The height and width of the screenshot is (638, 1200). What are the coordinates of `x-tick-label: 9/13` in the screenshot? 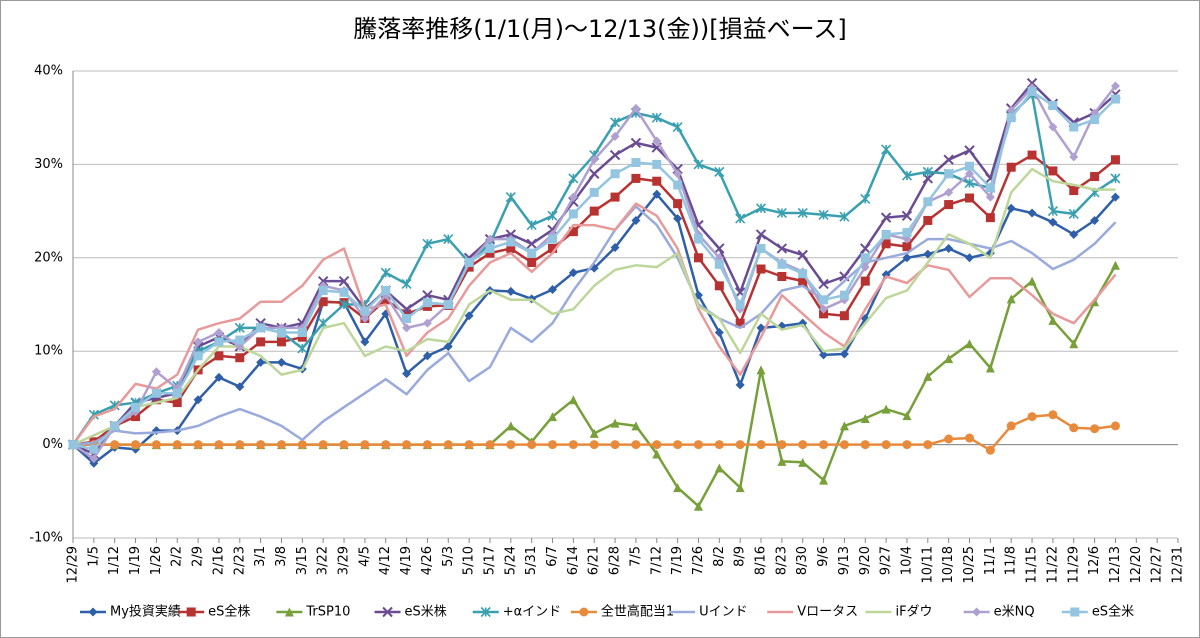 It's located at (844, 560).